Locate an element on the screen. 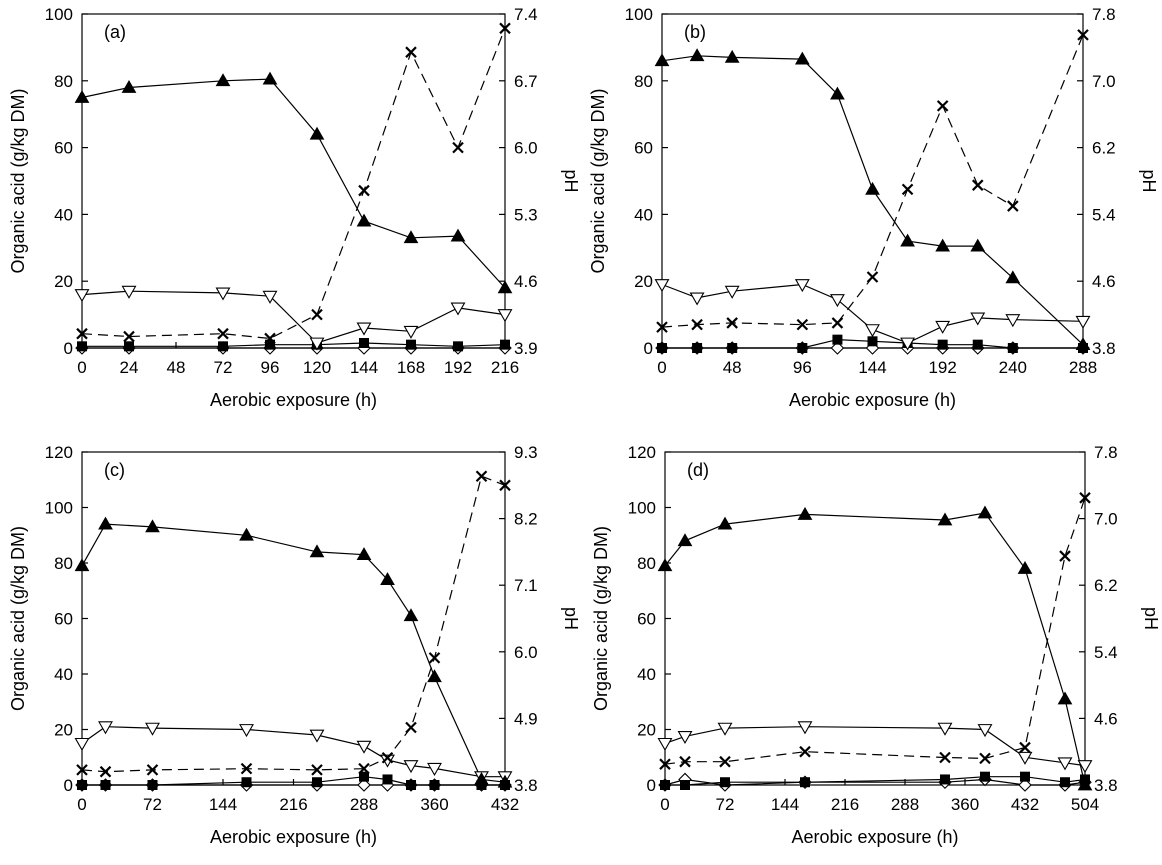 This screenshot has width=1162, height=865. y-tick-label: 40 is located at coordinates (63, 214).